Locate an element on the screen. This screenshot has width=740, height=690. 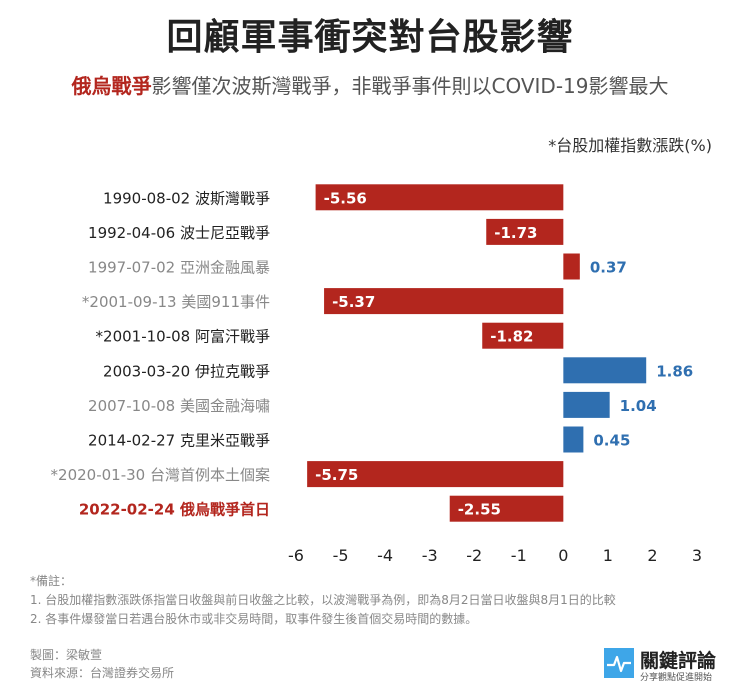
brand-logo: 關鍵評論 分享觀點促進開始 is located at coordinates (667, 665).